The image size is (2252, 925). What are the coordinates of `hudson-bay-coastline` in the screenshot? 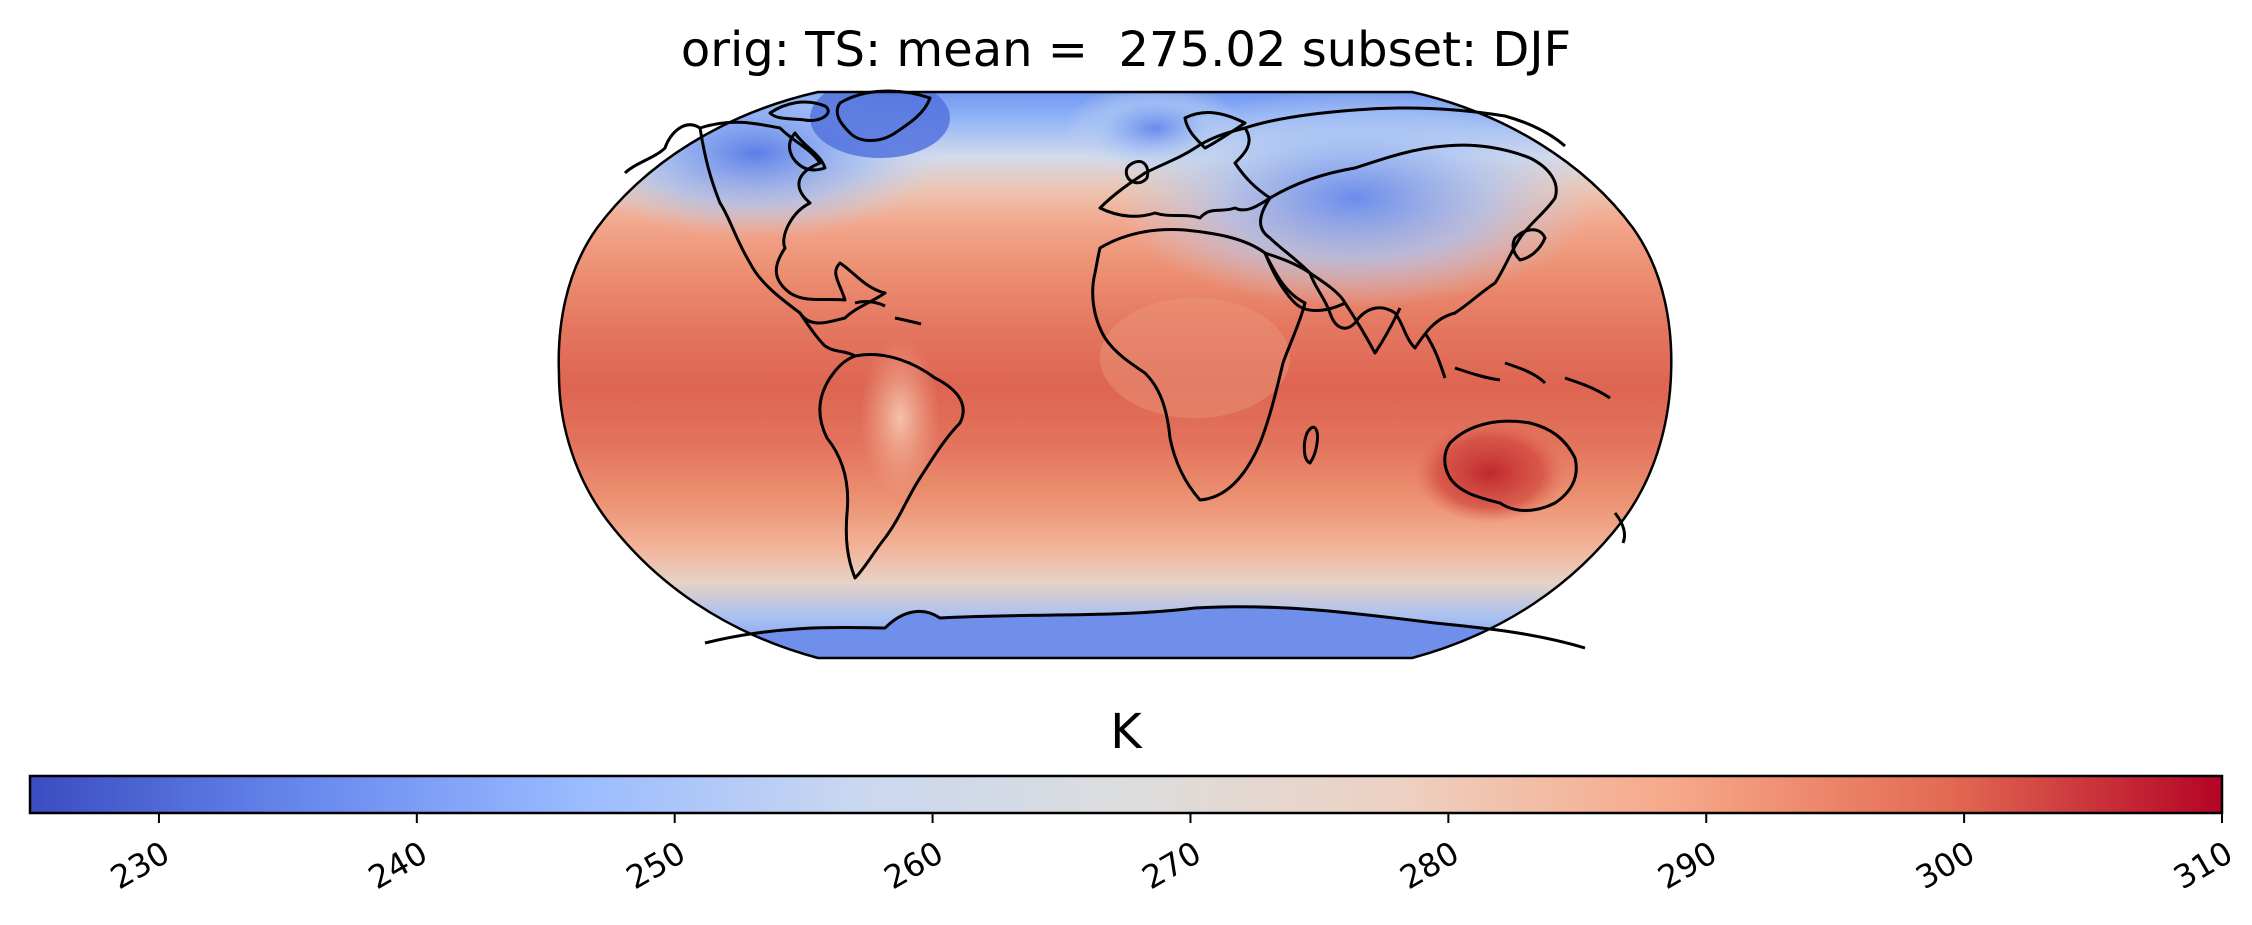 It's located at (807, 151).